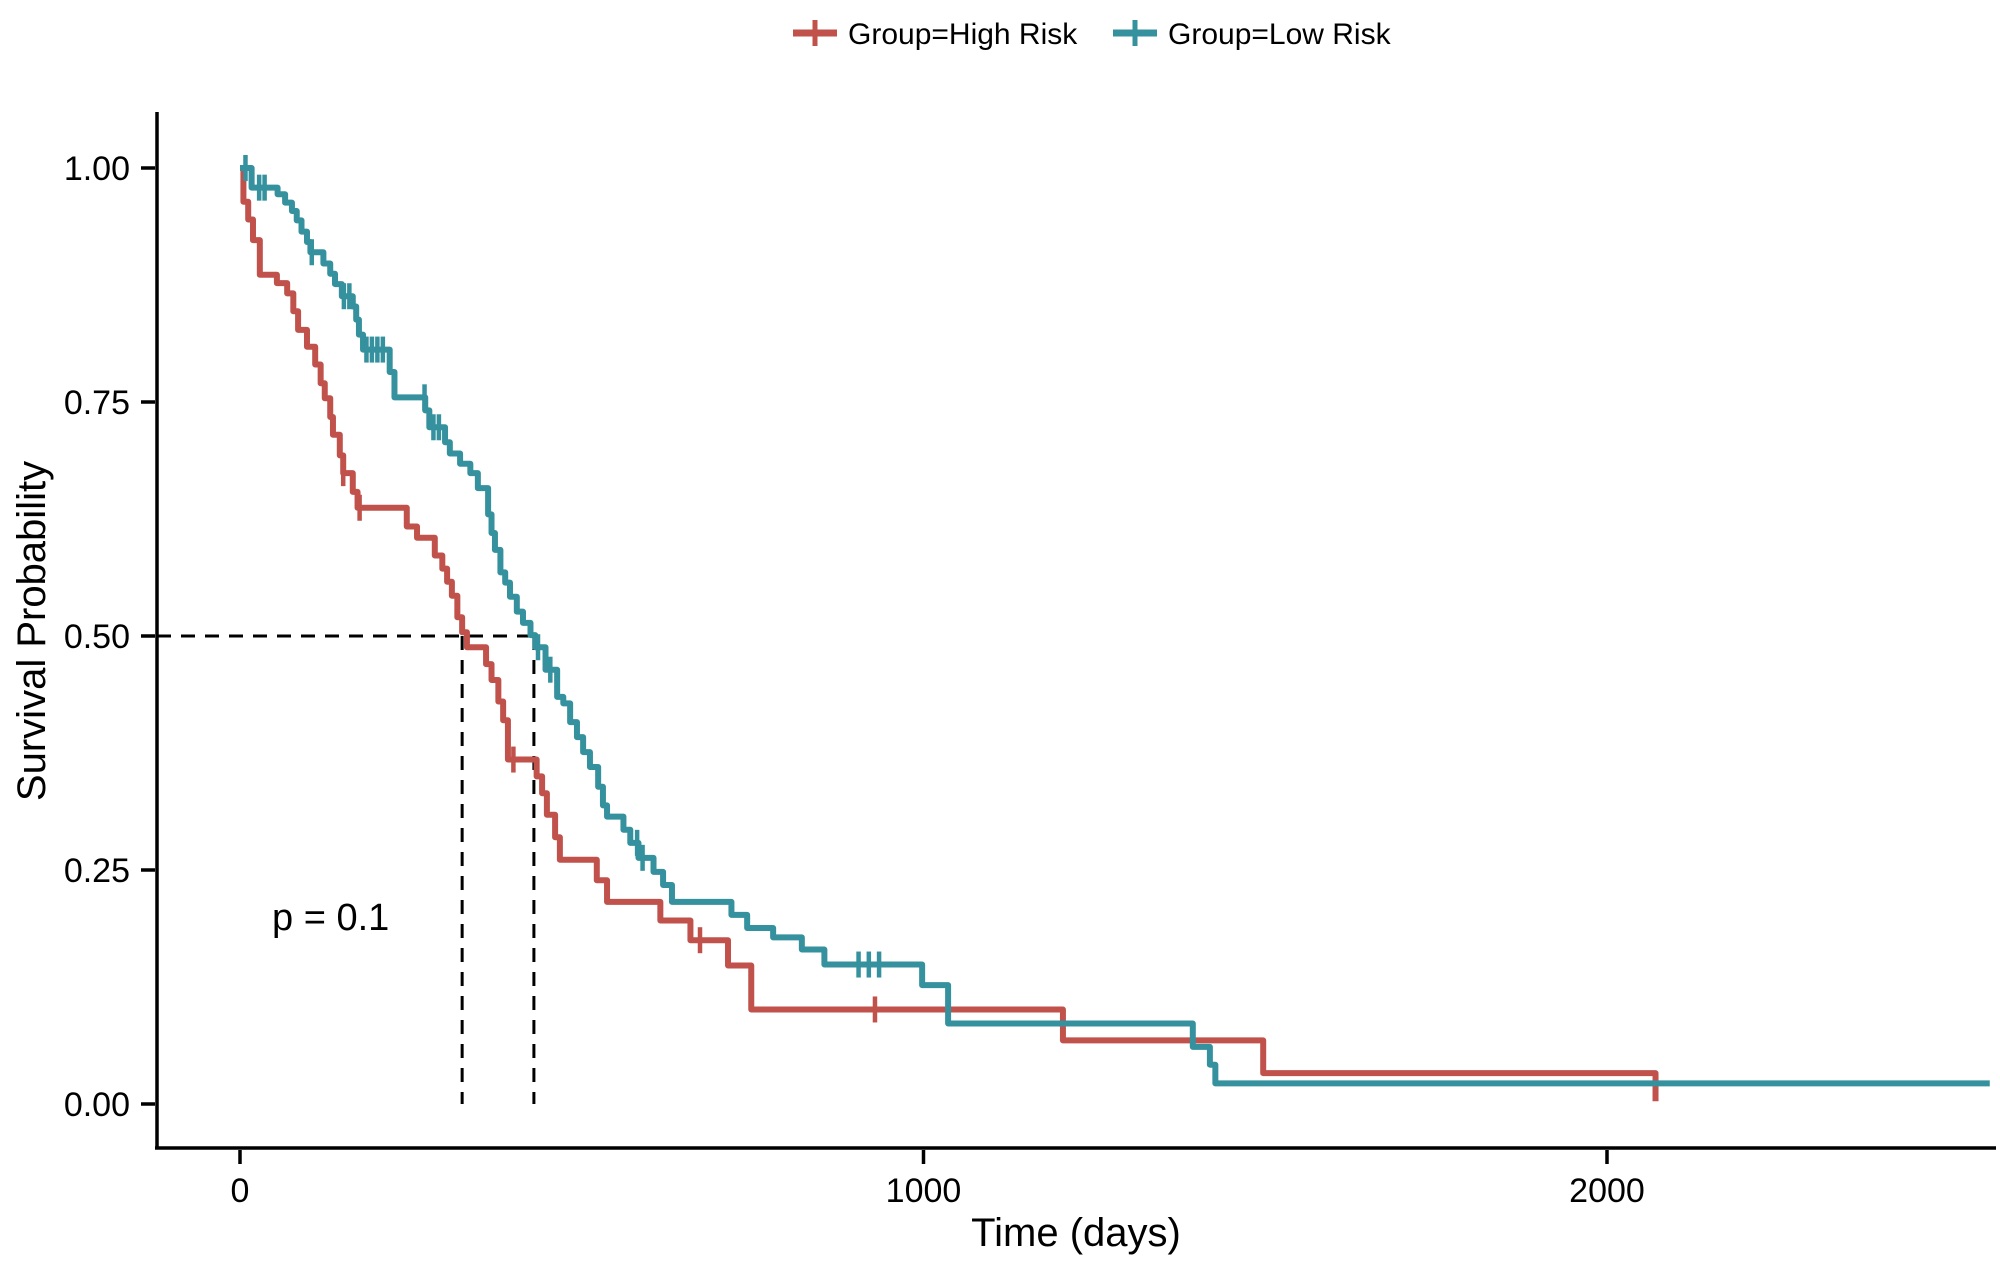 The image size is (2000, 1265). Describe the element at coordinates (1607, 1191) in the screenshot. I see `x-tick-label: 2000` at that location.